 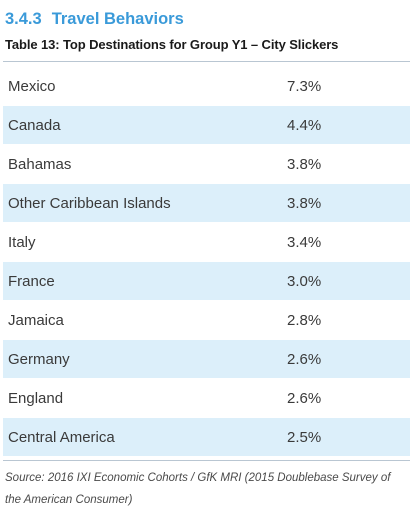 What do you see at coordinates (304, 86) in the screenshot?
I see `percent-cell: 7.3%` at bounding box center [304, 86].